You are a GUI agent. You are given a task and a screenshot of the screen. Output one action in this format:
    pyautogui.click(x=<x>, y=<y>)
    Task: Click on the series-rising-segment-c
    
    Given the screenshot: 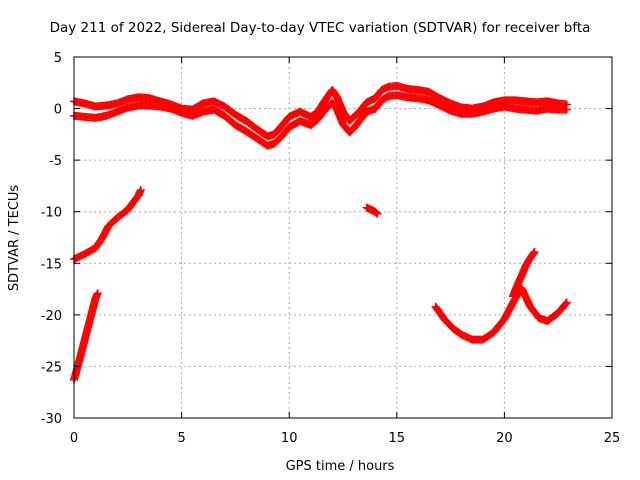 What is the action you would take?
    pyautogui.click(x=524, y=274)
    